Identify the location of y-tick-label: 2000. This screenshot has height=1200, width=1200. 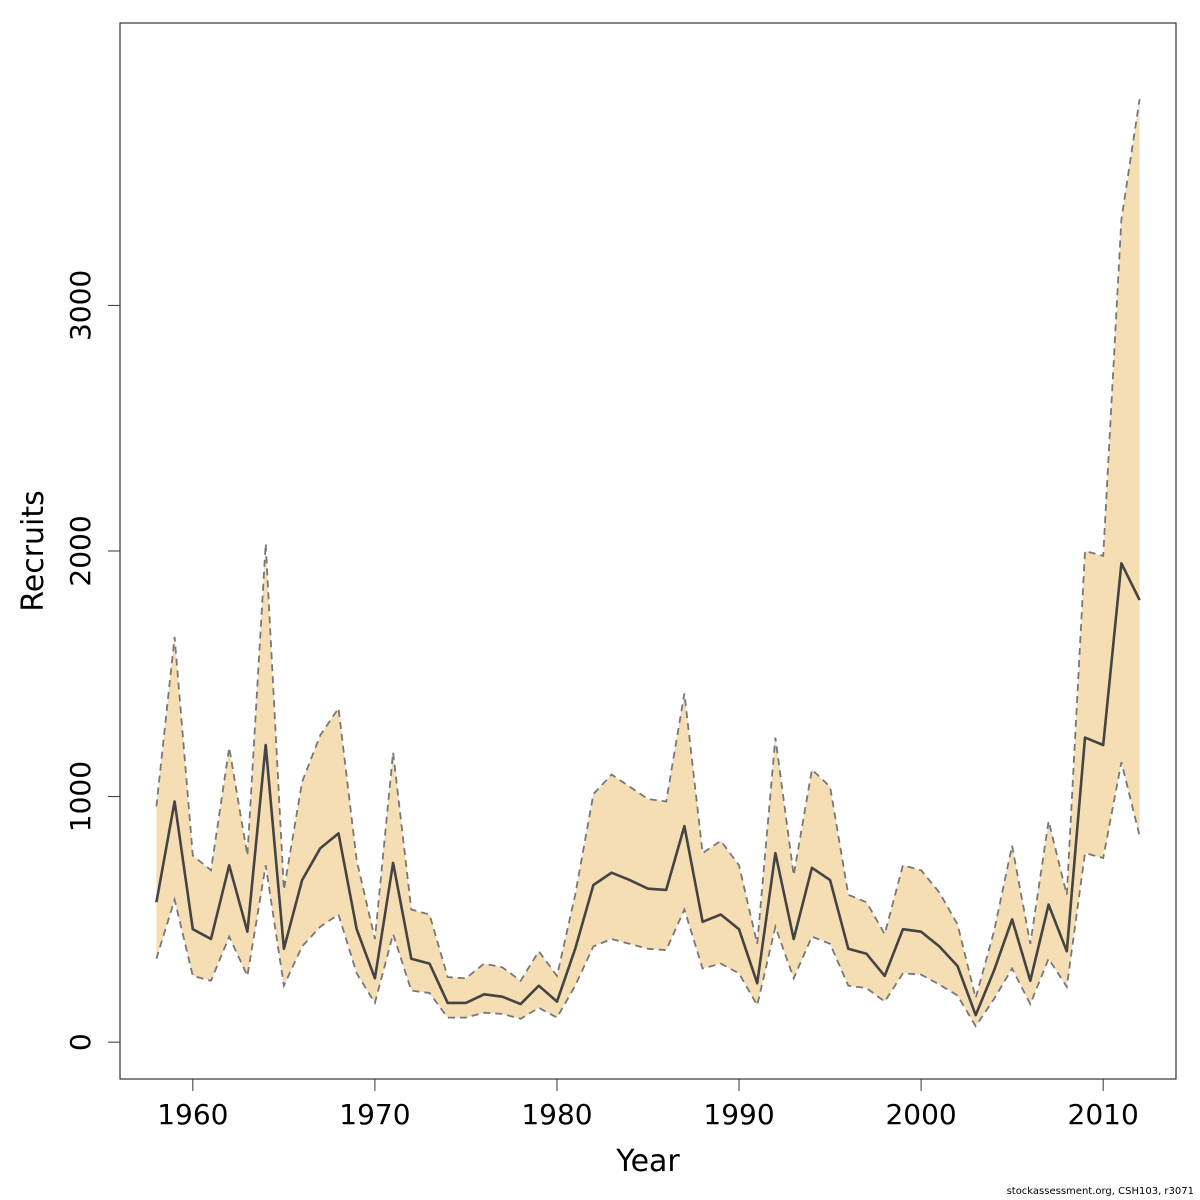
(80, 550).